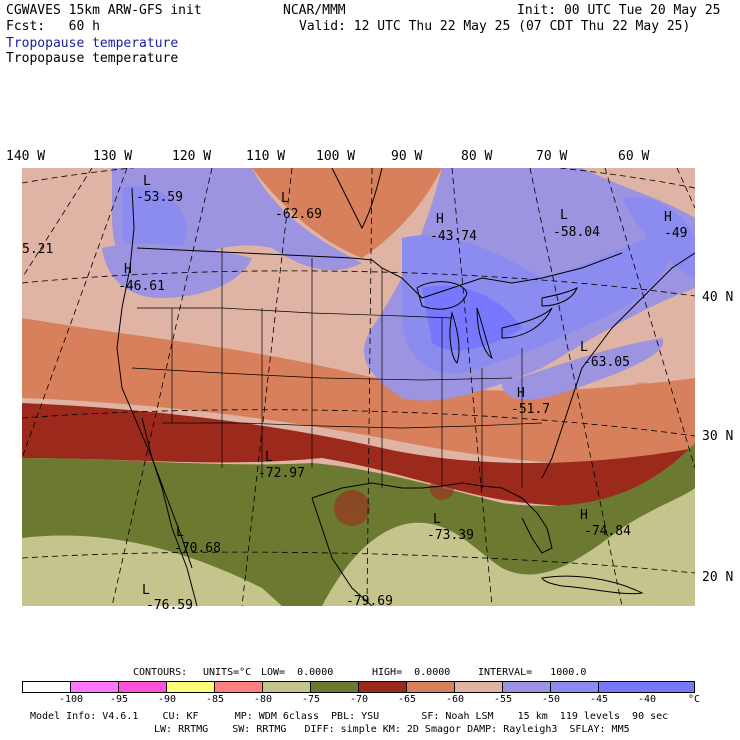  I want to click on model-title: CGWAVES 15km ARW-GFS init, so click(104, 10).